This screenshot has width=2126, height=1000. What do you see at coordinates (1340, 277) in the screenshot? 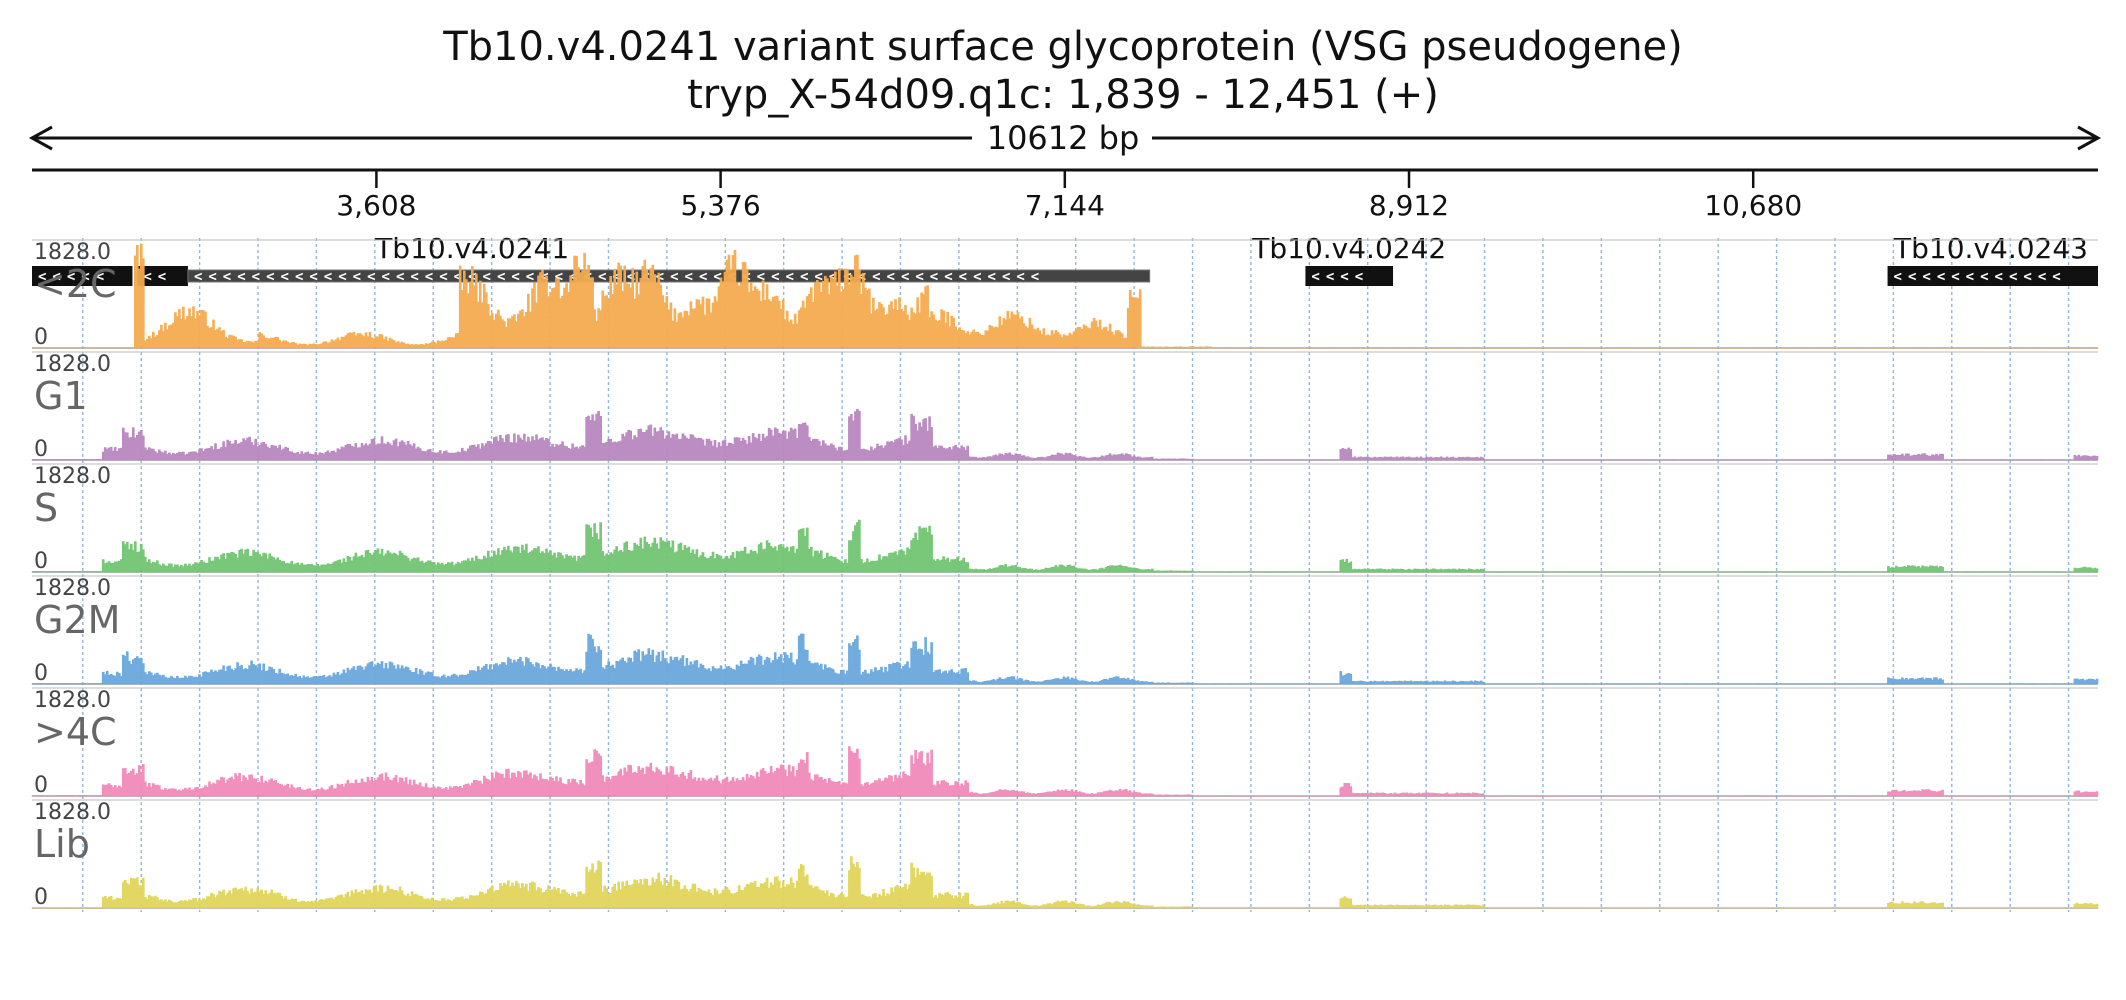
I see `strand-arrows: <<<<` at bounding box center [1340, 277].